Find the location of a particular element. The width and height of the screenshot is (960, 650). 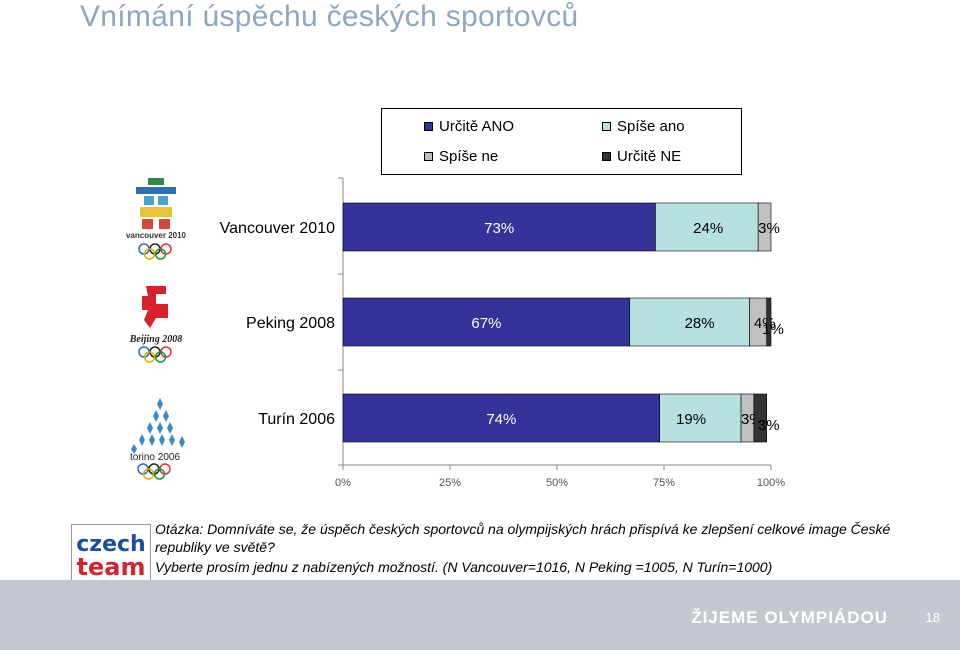

data-label: 73% is located at coordinates (499, 228).